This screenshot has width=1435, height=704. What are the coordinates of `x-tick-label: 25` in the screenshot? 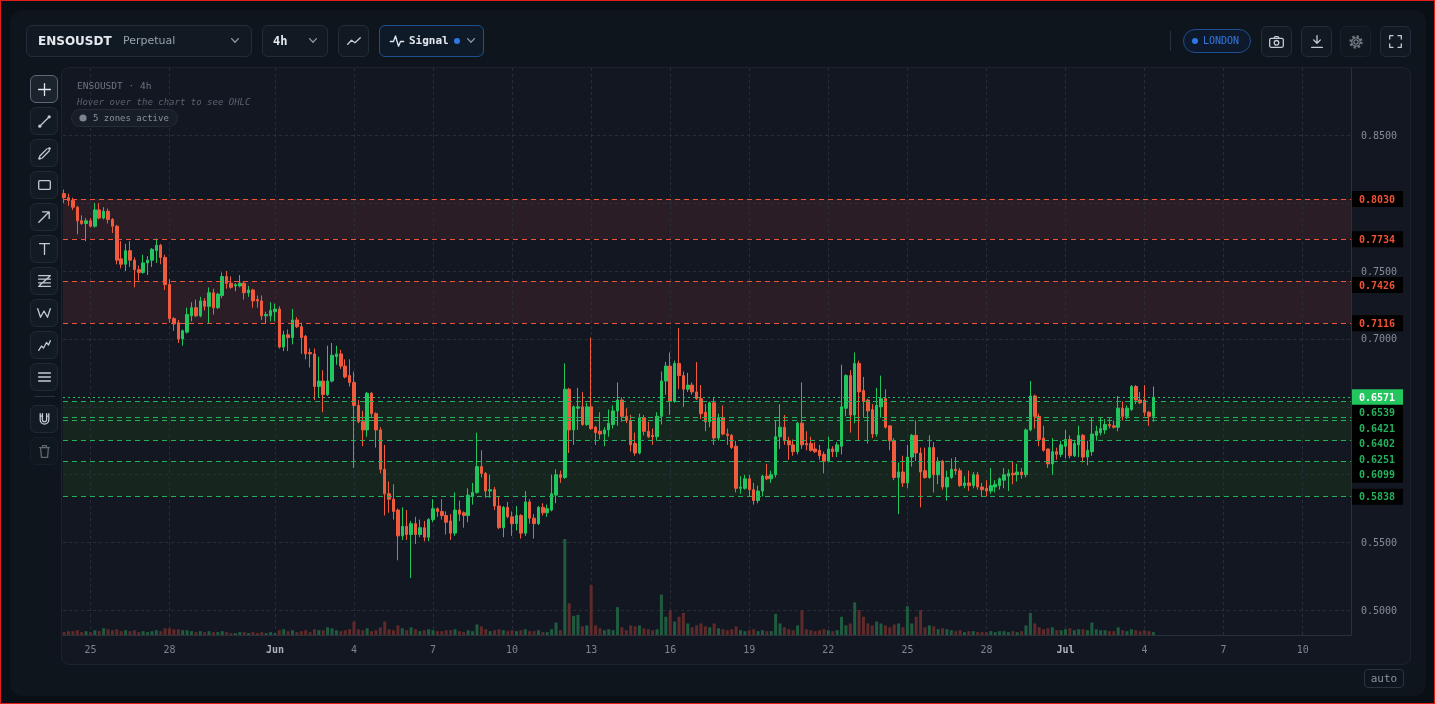 It's located at (907, 649).